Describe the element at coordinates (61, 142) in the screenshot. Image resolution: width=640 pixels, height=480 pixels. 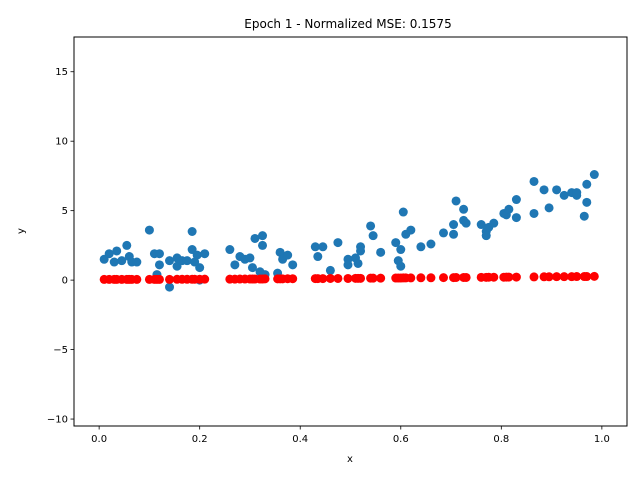
I see `y-tick-label: 10` at that location.